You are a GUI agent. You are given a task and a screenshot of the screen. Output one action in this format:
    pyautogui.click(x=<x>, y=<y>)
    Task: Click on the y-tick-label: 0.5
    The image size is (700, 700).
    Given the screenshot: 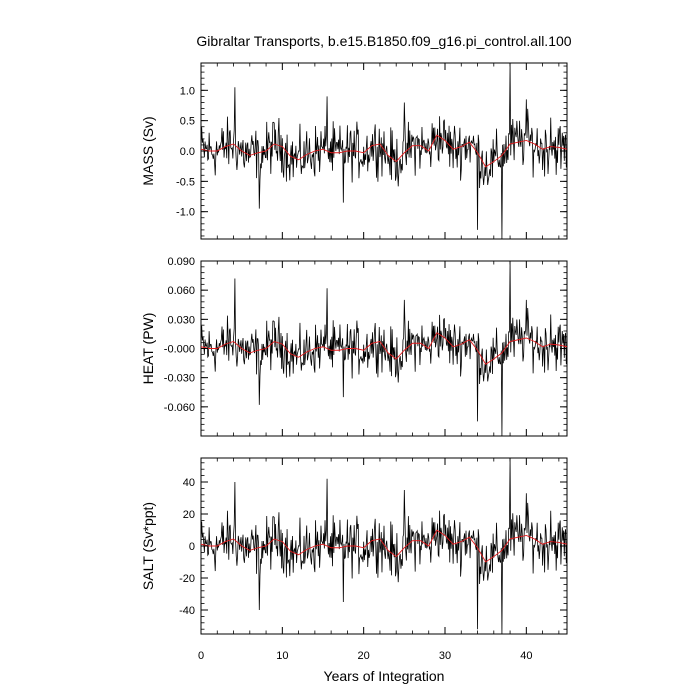 What is the action you would take?
    pyautogui.click(x=187, y=122)
    